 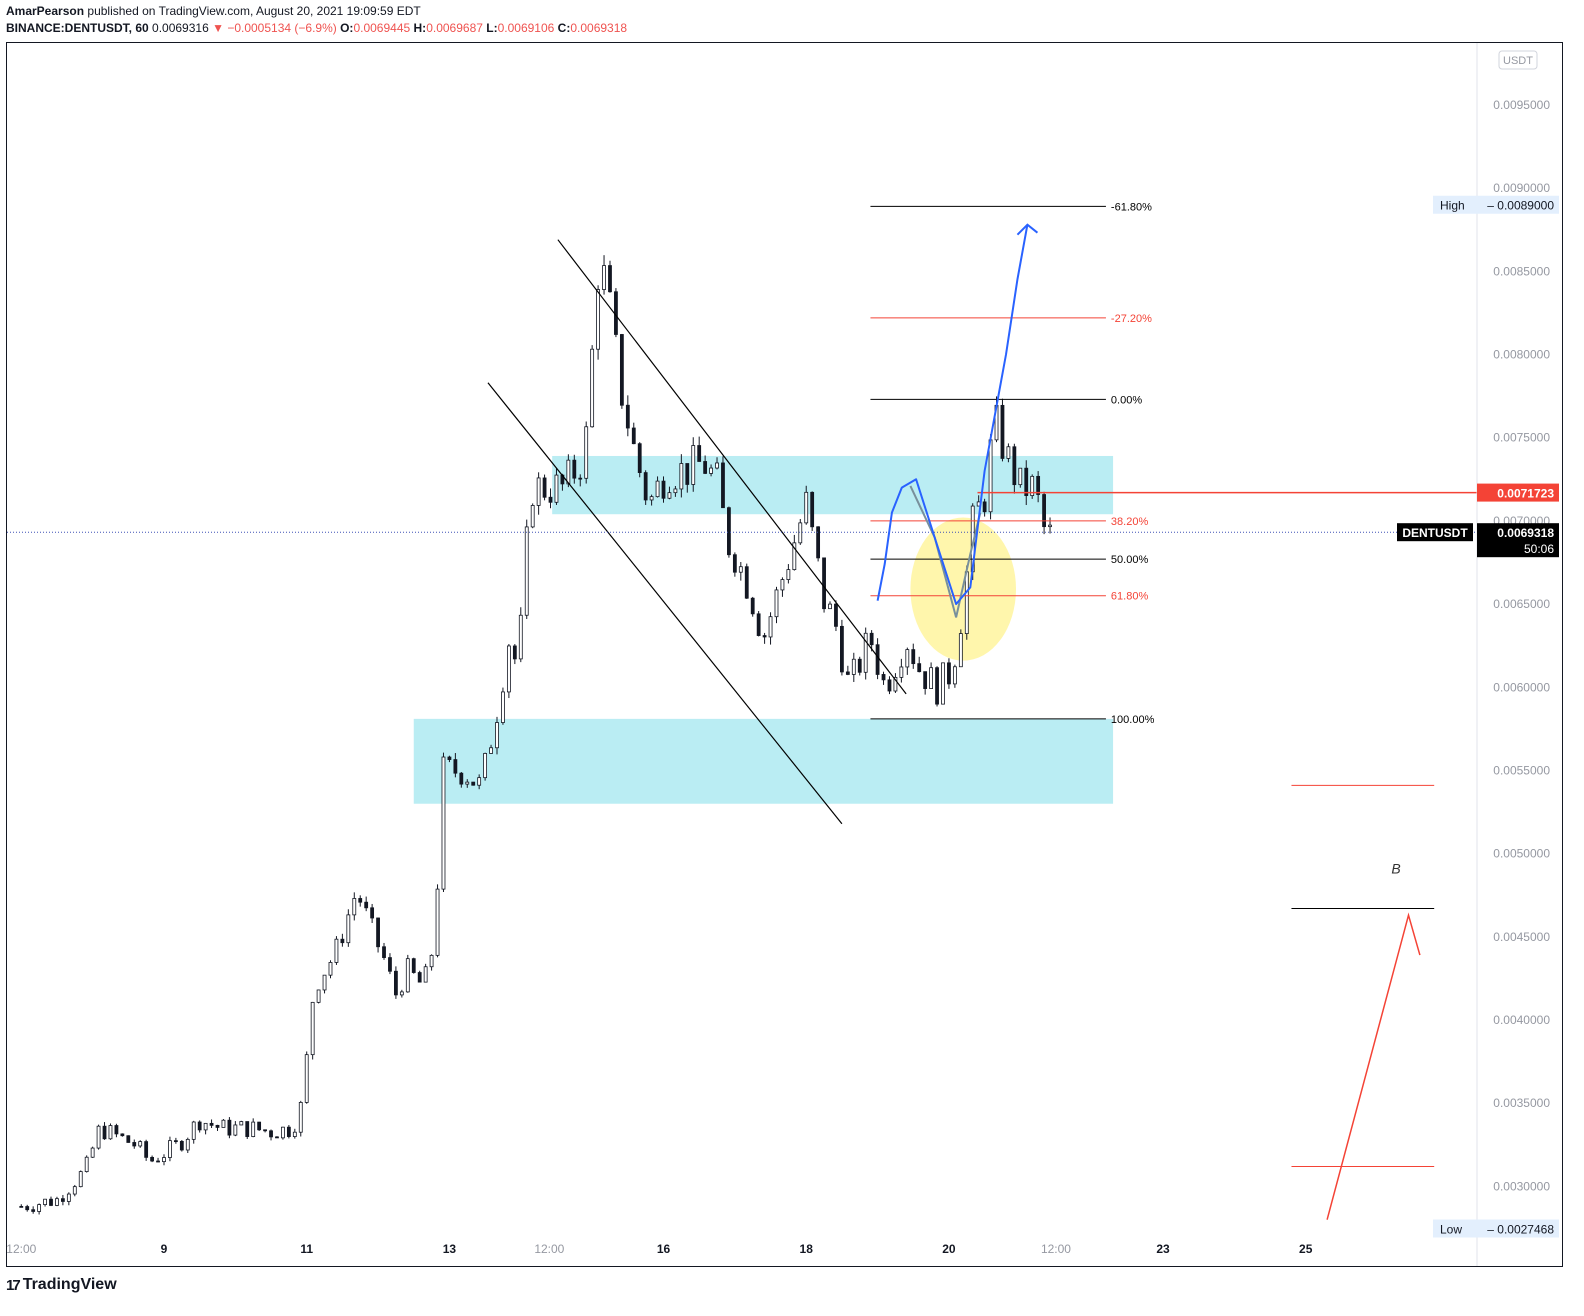 I want to click on open-value: 0.0069445, so click(x=382, y=28).